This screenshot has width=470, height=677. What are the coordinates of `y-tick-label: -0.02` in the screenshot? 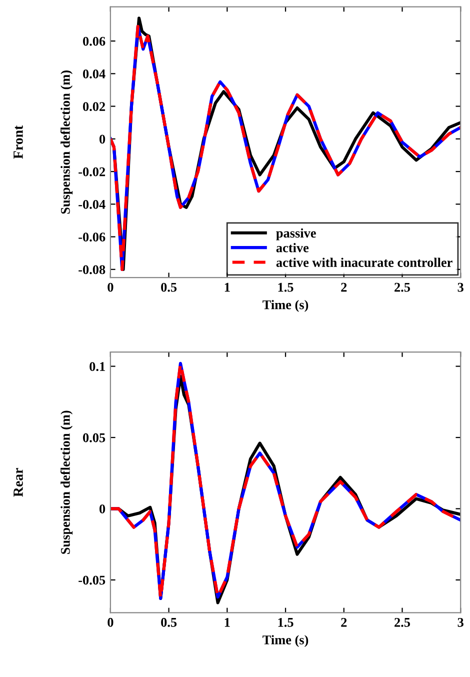 It's located at (92, 171).